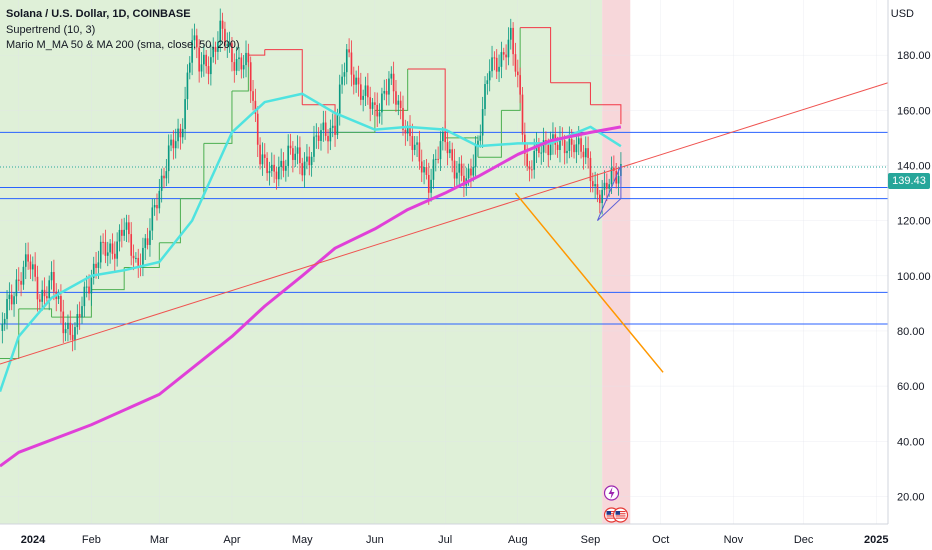 This screenshot has width=932, height=550. What do you see at coordinates (914, 56) in the screenshot?
I see `y-tick-label: 180.00` at bounding box center [914, 56].